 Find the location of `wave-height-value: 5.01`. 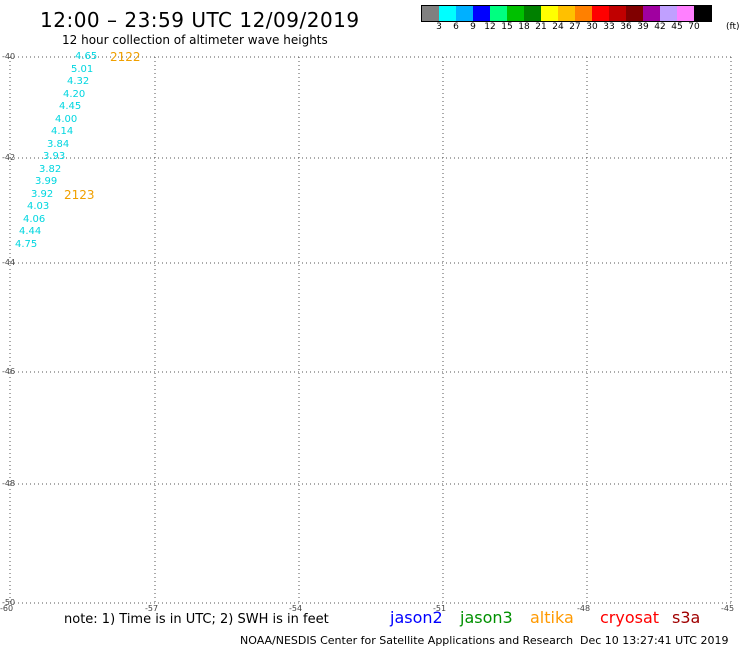

wave-height-value: 5.01 is located at coordinates (82, 69).